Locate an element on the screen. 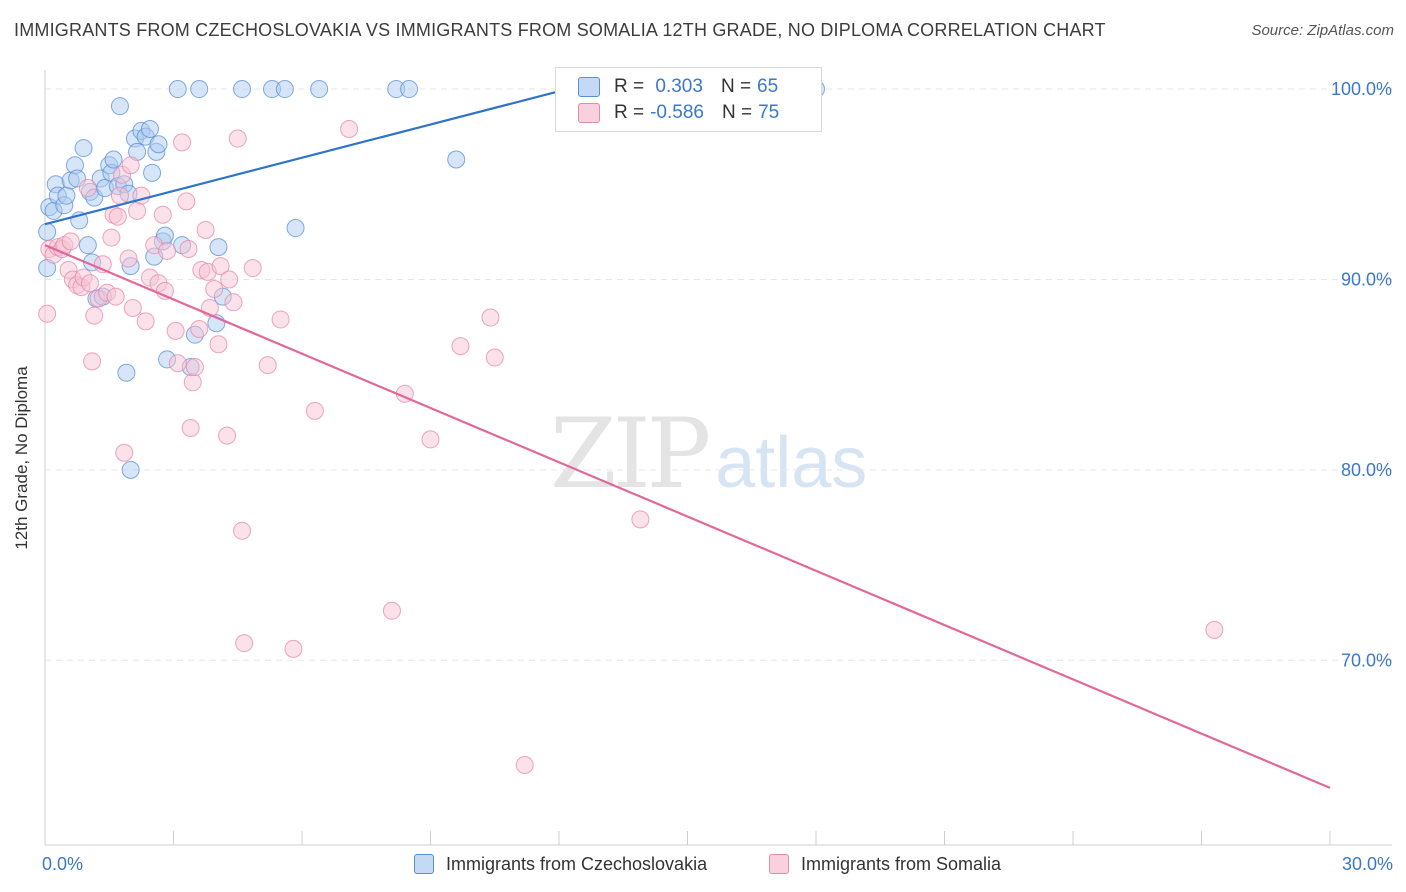 The height and width of the screenshot is (892, 1406). trend-line-czechoslovakia is located at coordinates (306, 156).